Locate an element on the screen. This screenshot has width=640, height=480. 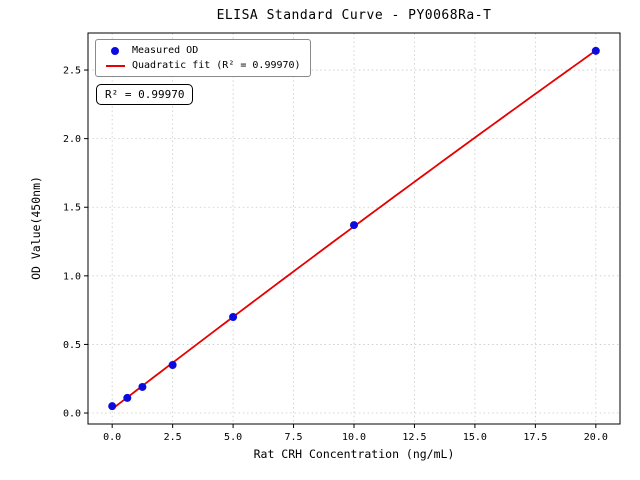
x-tick-label: 10.0 is located at coordinates (354, 437).